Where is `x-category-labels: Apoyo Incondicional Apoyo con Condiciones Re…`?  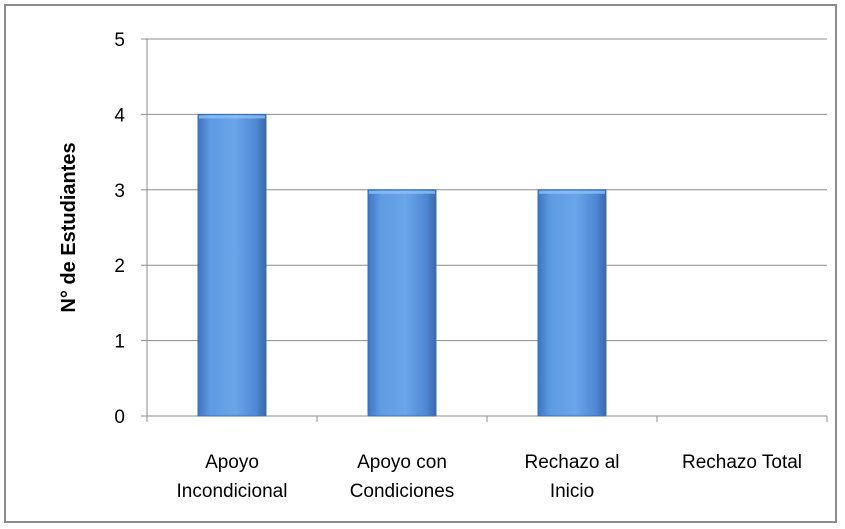 x-category-labels: Apoyo Incondicional Apoyo con Condiciones Re… is located at coordinates (489, 477).